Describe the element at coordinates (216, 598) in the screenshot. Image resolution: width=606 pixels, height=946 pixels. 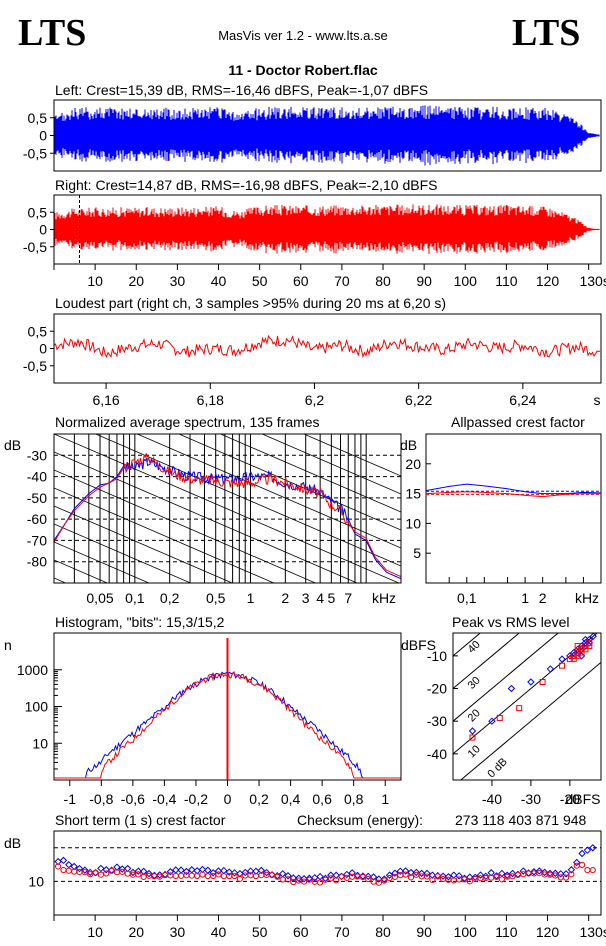
I see `spectrum-xtick-label: 0,5` at that location.